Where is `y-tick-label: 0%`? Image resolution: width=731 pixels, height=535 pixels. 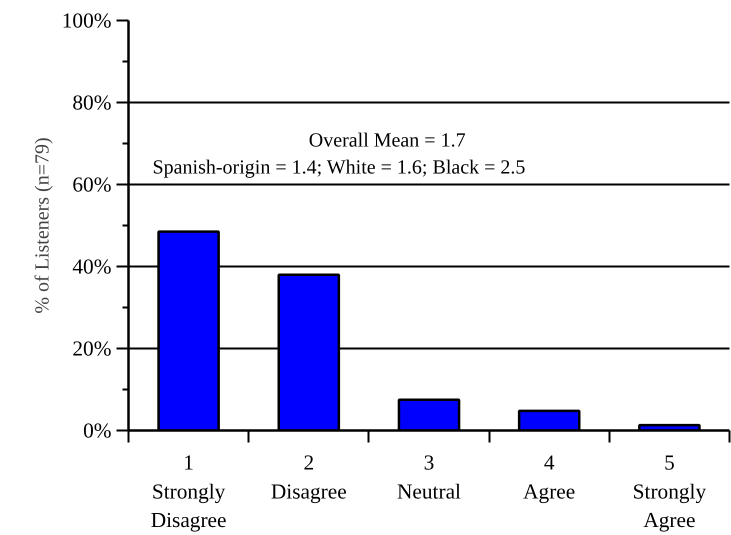 y-tick-label: 0% is located at coordinates (97, 430).